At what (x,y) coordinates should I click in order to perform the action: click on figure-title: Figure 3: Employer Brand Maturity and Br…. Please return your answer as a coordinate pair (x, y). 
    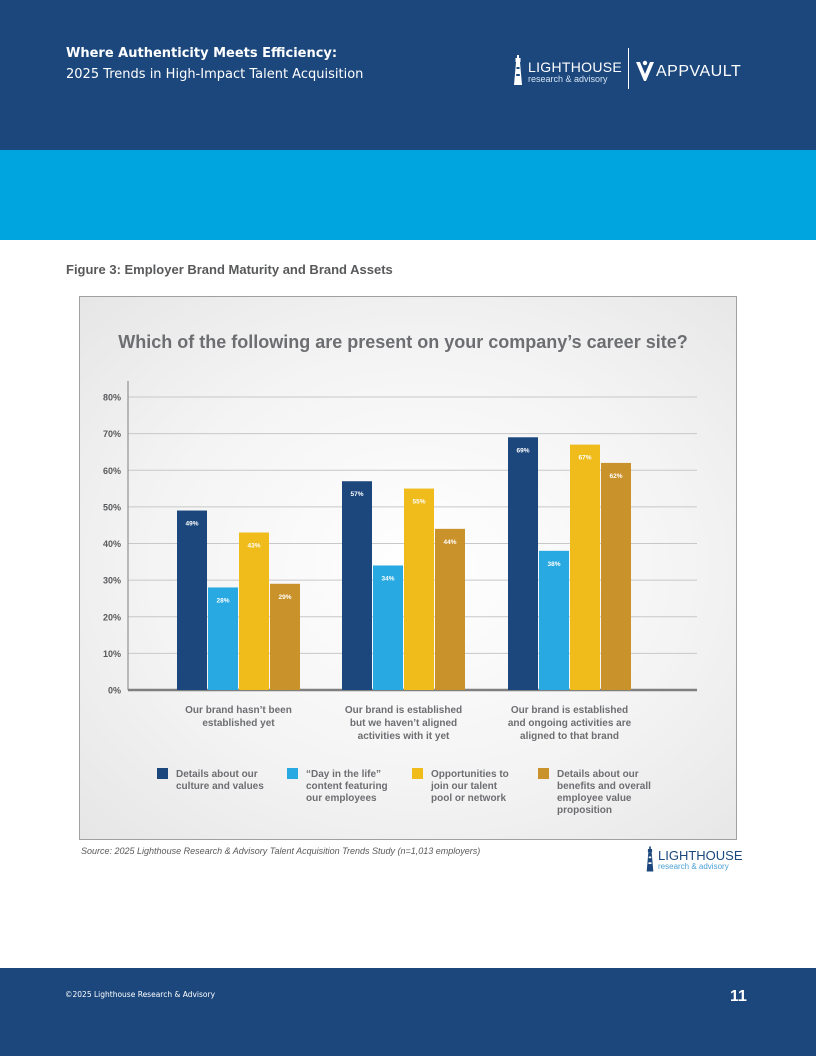
    Looking at the image, I should click on (229, 269).